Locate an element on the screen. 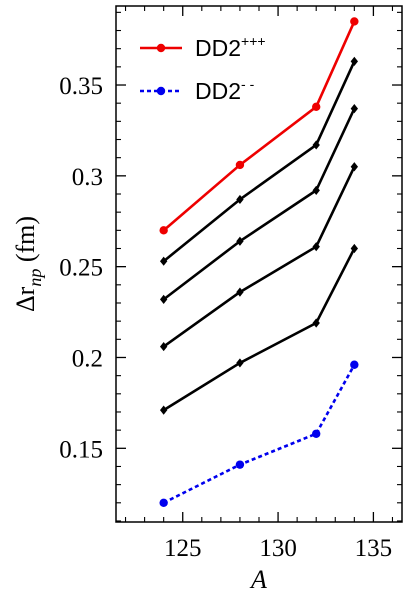  y-tick-label-2: 0.25 is located at coordinates (81, 268).